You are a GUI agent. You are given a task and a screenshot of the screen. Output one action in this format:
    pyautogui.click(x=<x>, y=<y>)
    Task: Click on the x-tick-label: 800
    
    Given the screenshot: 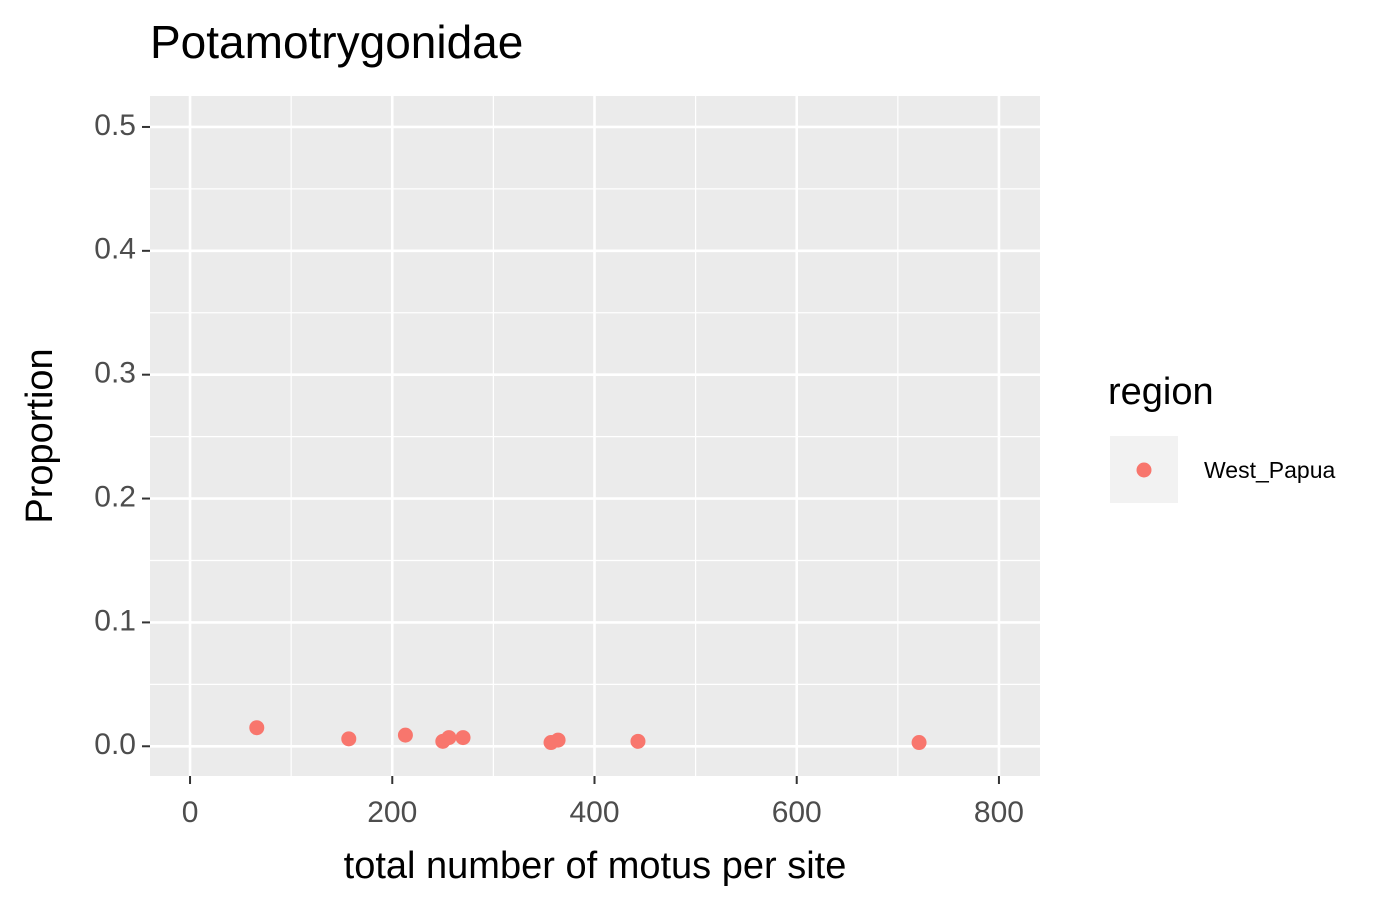 What is the action you would take?
    pyautogui.click(x=999, y=812)
    